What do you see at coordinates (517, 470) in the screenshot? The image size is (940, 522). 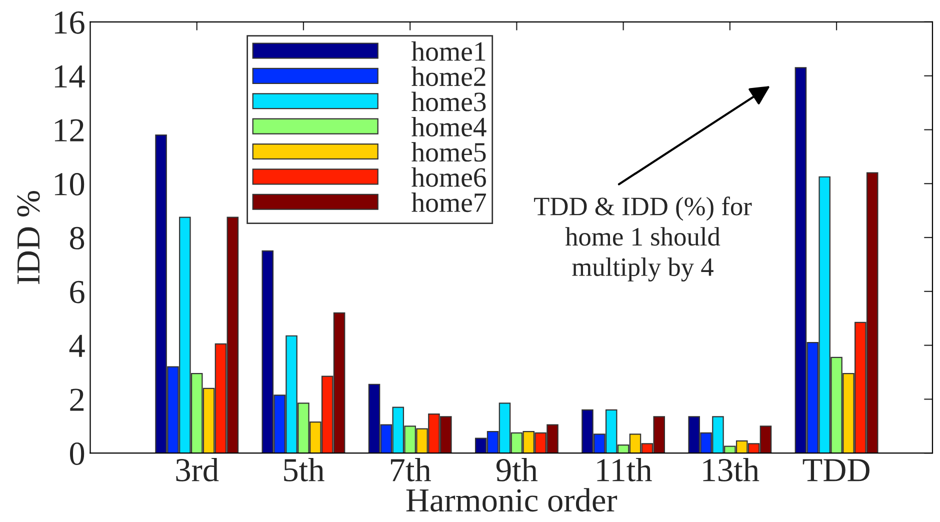 I see `x-tick-label: 9th` at bounding box center [517, 470].